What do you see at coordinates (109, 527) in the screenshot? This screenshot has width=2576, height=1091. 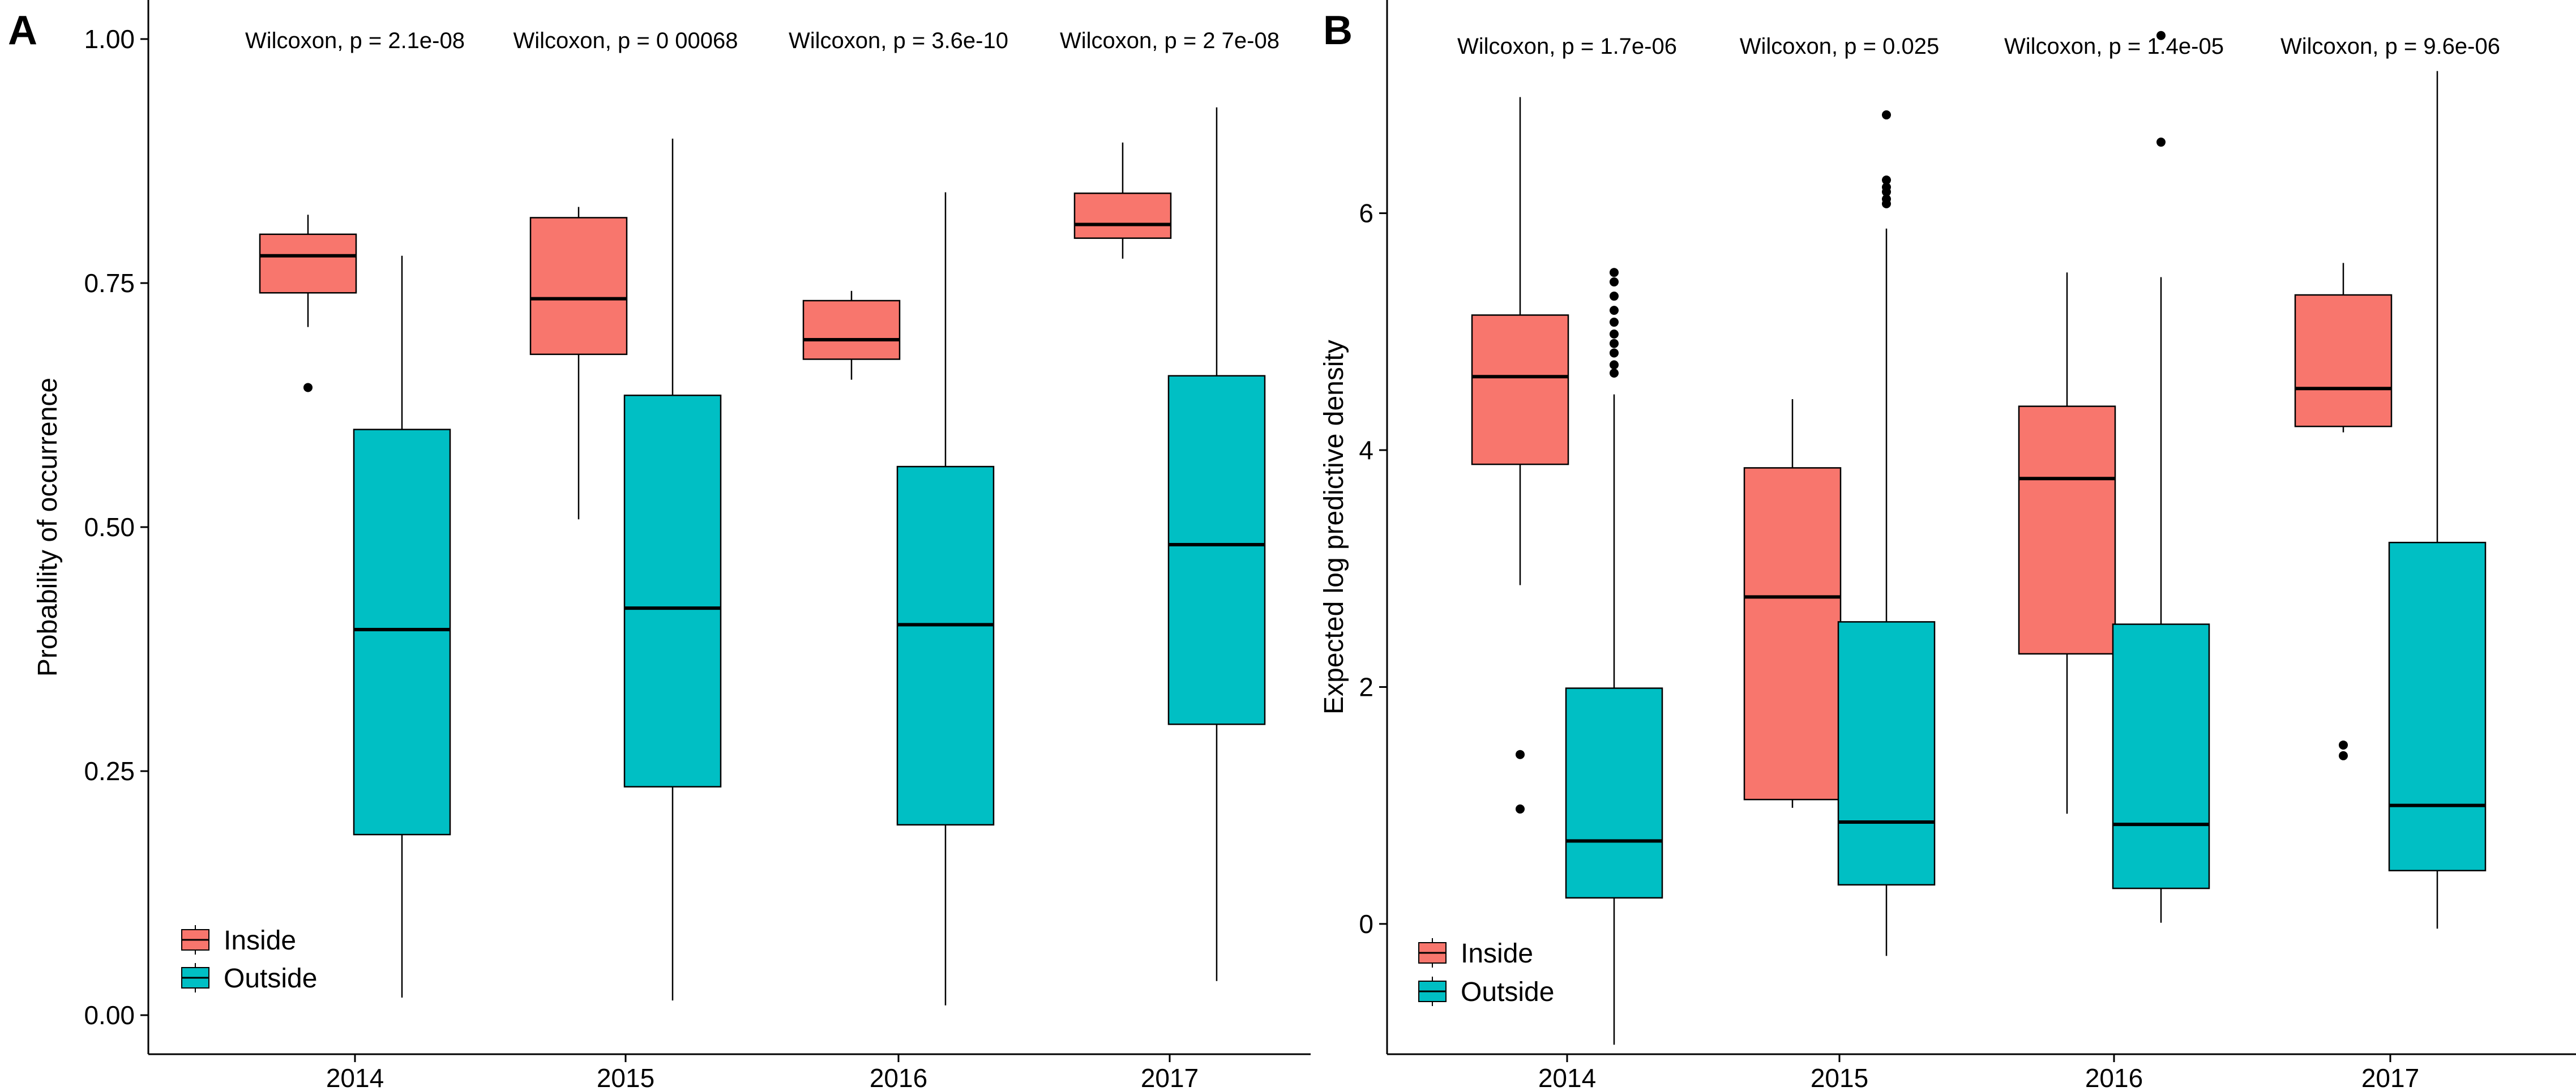 I see `y-tick-label: 0.50` at bounding box center [109, 527].